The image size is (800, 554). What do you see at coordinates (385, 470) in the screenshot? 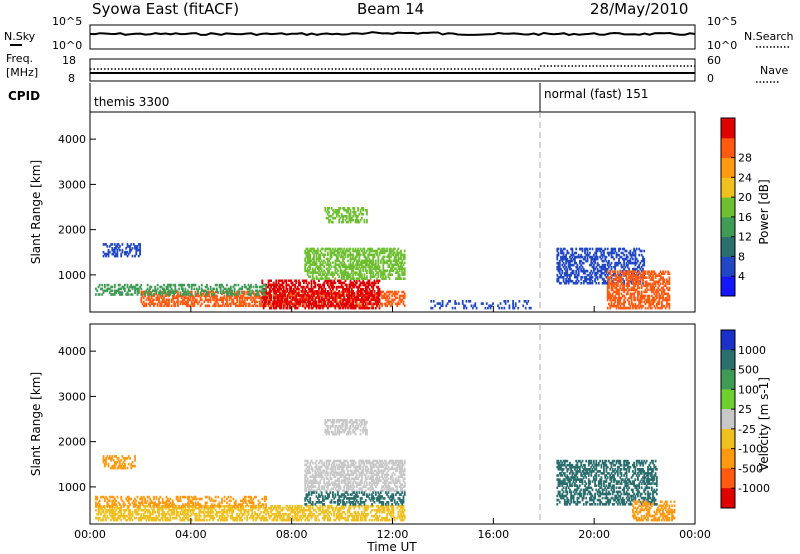
I see `velocity-heatmap` at bounding box center [385, 470].